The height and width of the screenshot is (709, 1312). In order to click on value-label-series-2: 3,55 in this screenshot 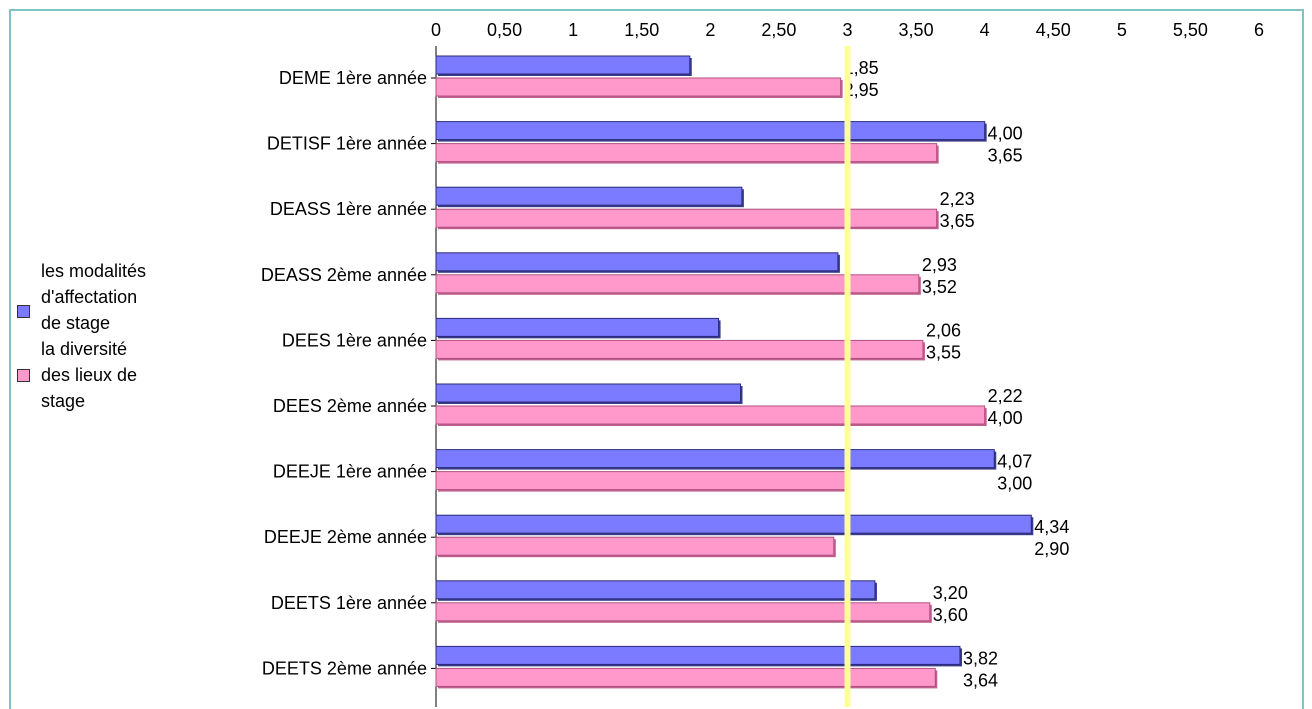, I will do `click(943, 352)`.